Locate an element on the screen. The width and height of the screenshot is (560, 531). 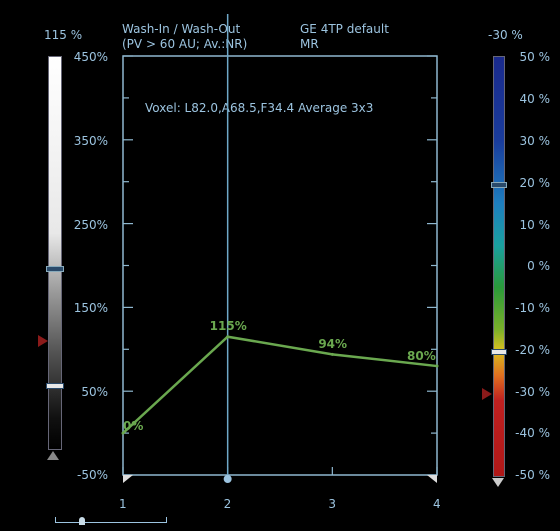
mode-subtitle: (PV > 60 AU; Av.:NR) is located at coordinates (185, 44).